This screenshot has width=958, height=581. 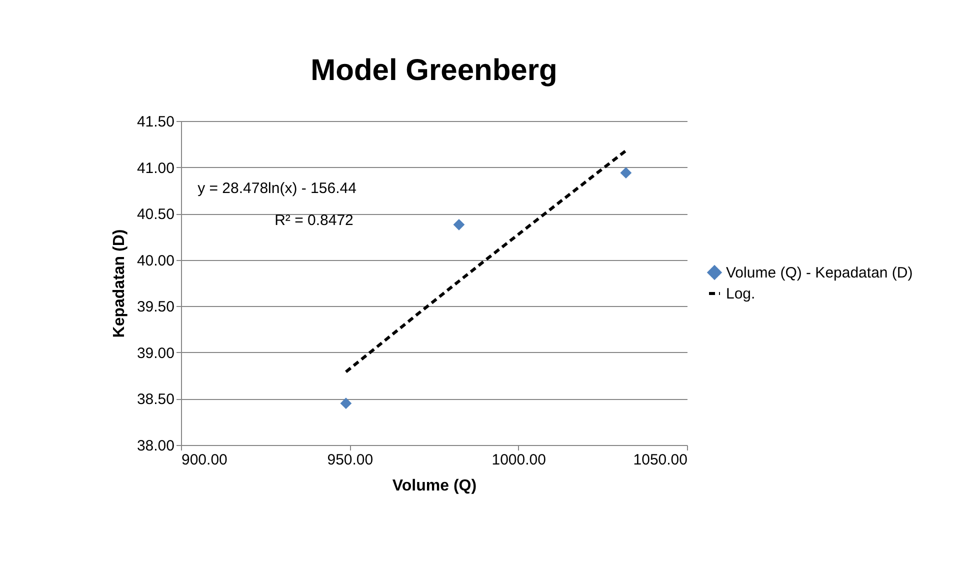 What do you see at coordinates (119, 283) in the screenshot?
I see `y-axis-title: Kepadatan (D)` at bounding box center [119, 283].